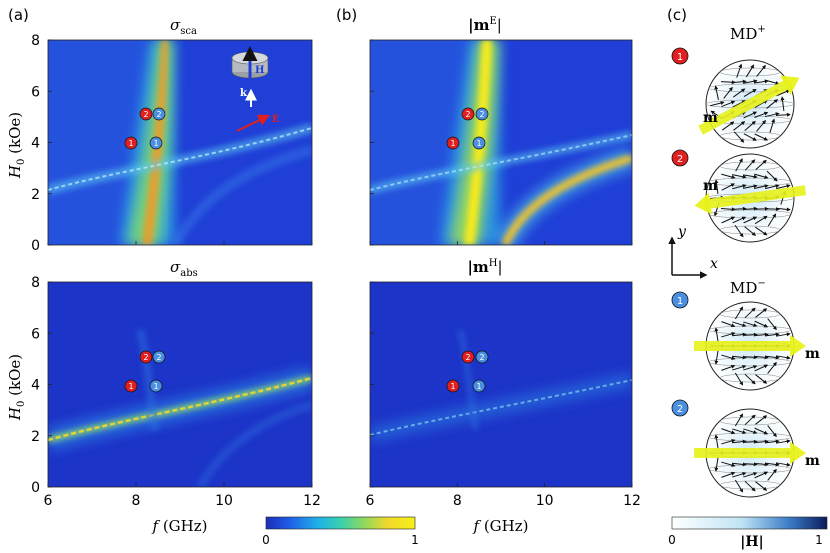 The height and width of the screenshot is (553, 830). I want to click on title-m-e: |mE|, so click(485, 25).